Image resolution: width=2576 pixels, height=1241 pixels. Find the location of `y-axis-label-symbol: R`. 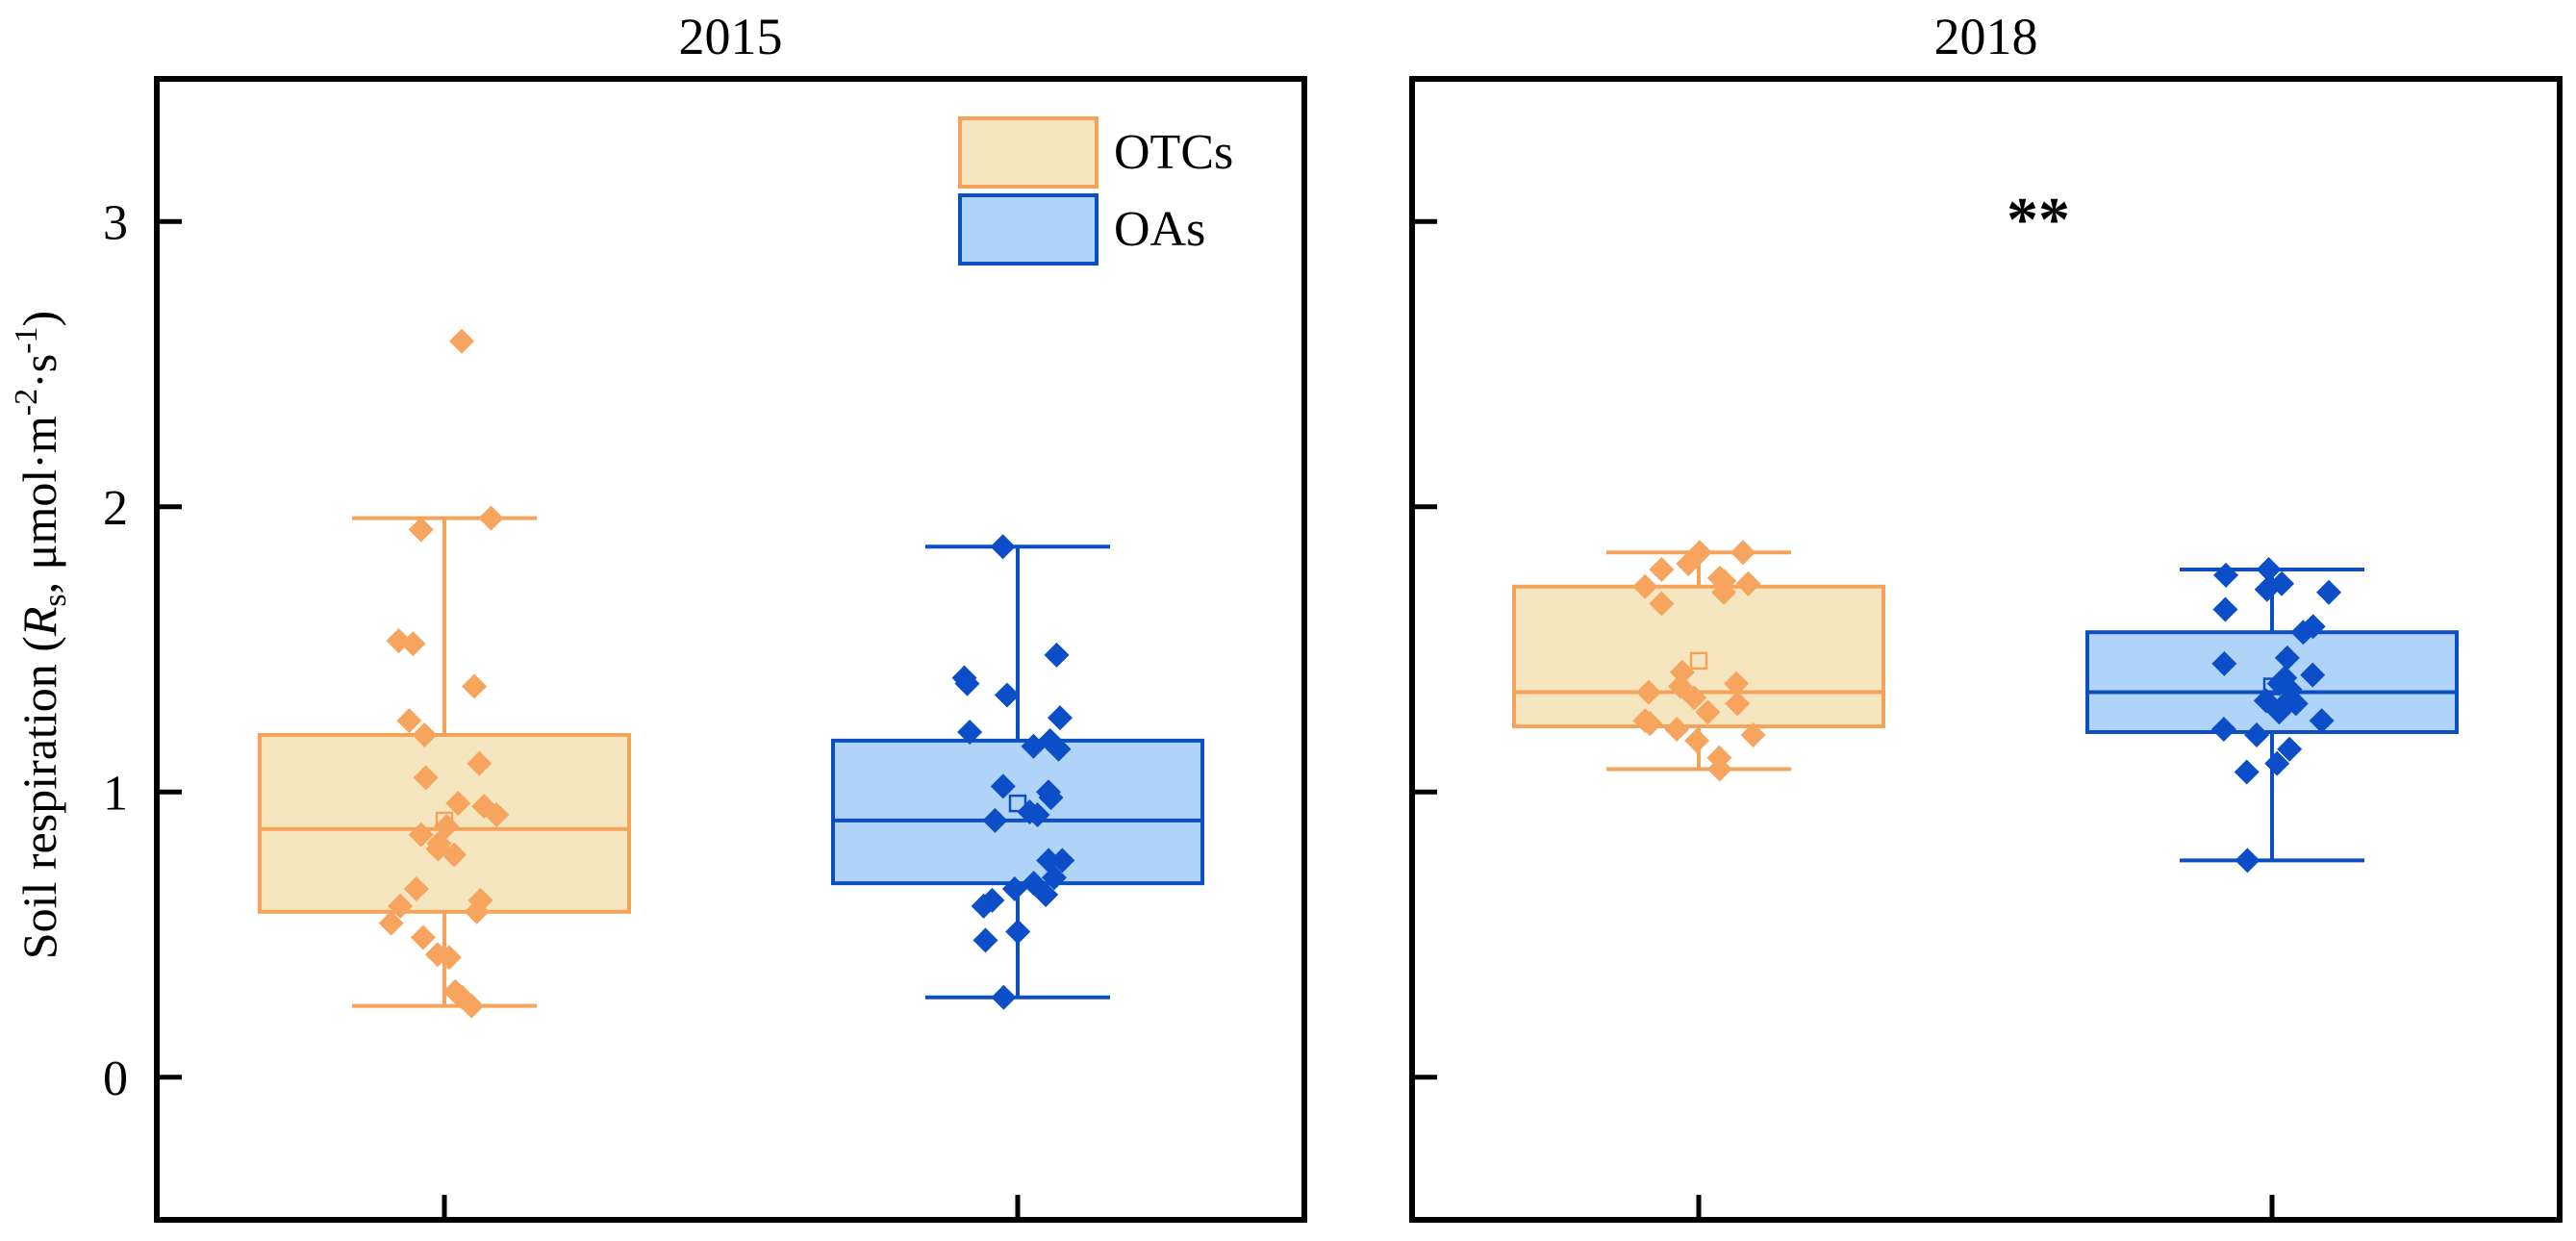

y-axis-label-symbol: R is located at coordinates (40, 622).